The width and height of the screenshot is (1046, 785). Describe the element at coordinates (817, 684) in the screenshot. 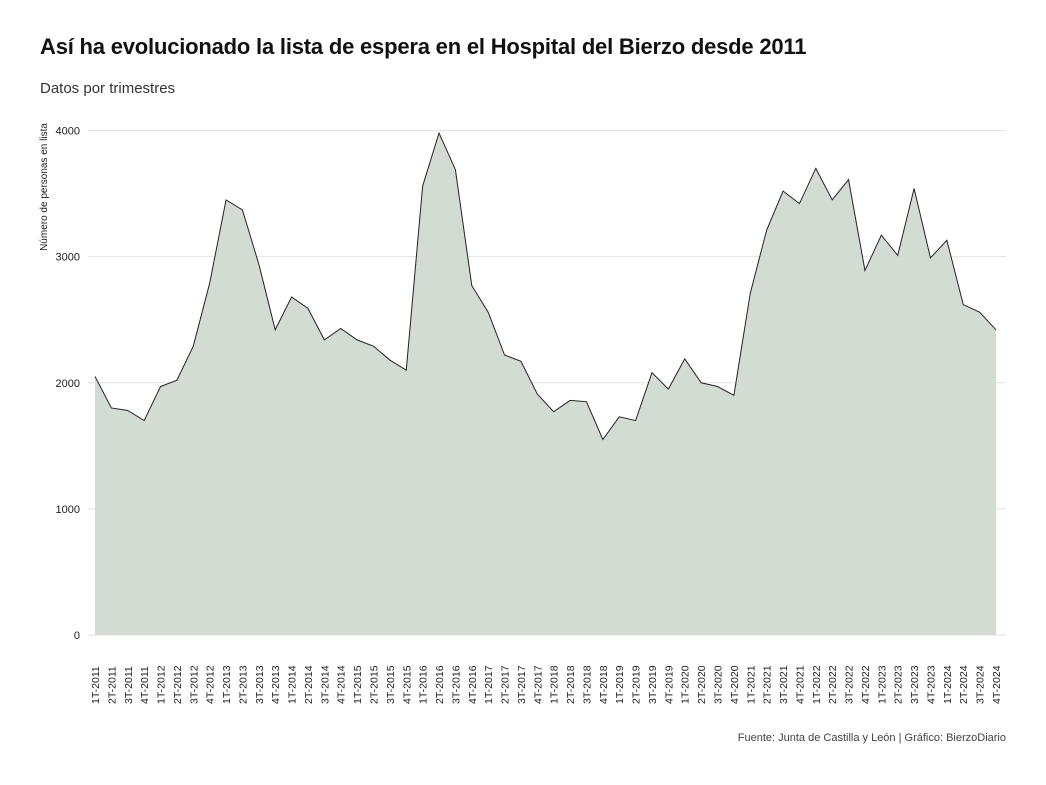

I see `x-tick-label: 1T-2022` at that location.